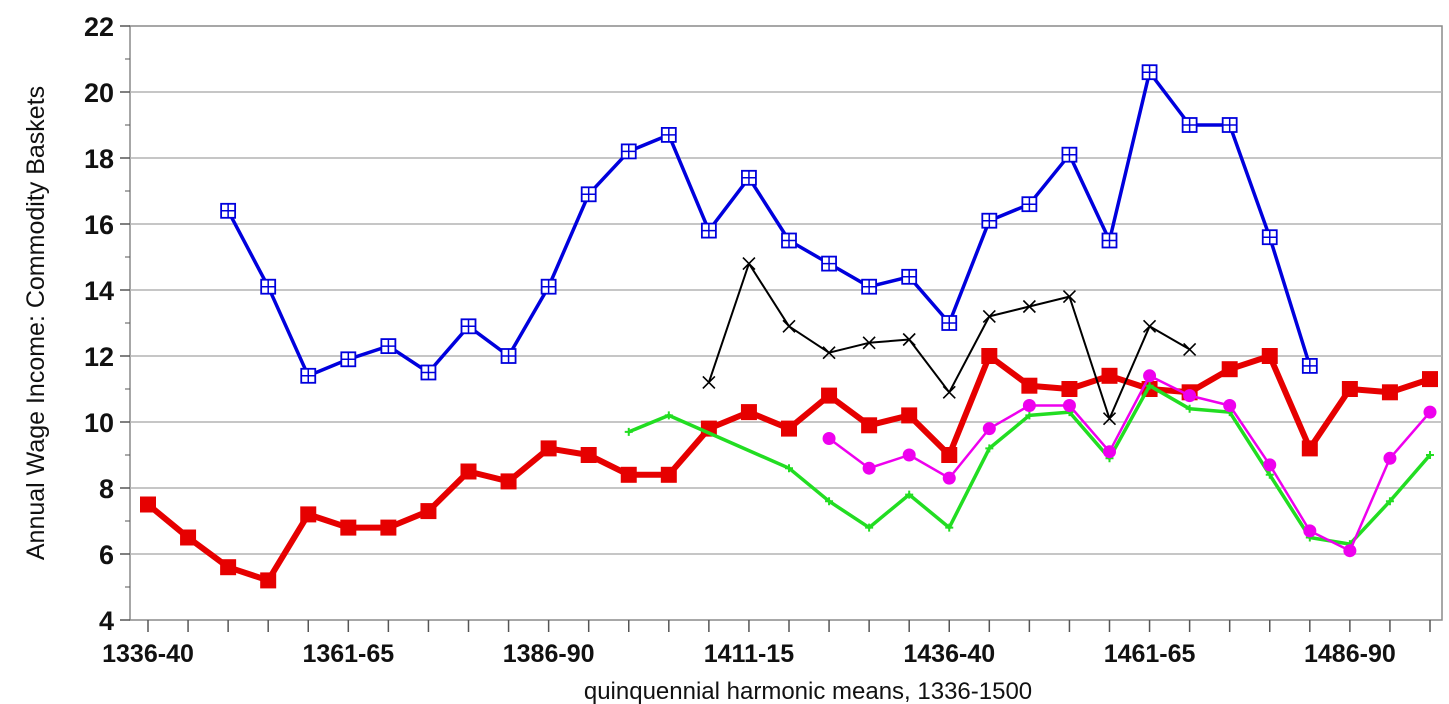  Describe the element at coordinates (749, 654) in the screenshot. I see `x-tick-label: 1411-15` at that location.